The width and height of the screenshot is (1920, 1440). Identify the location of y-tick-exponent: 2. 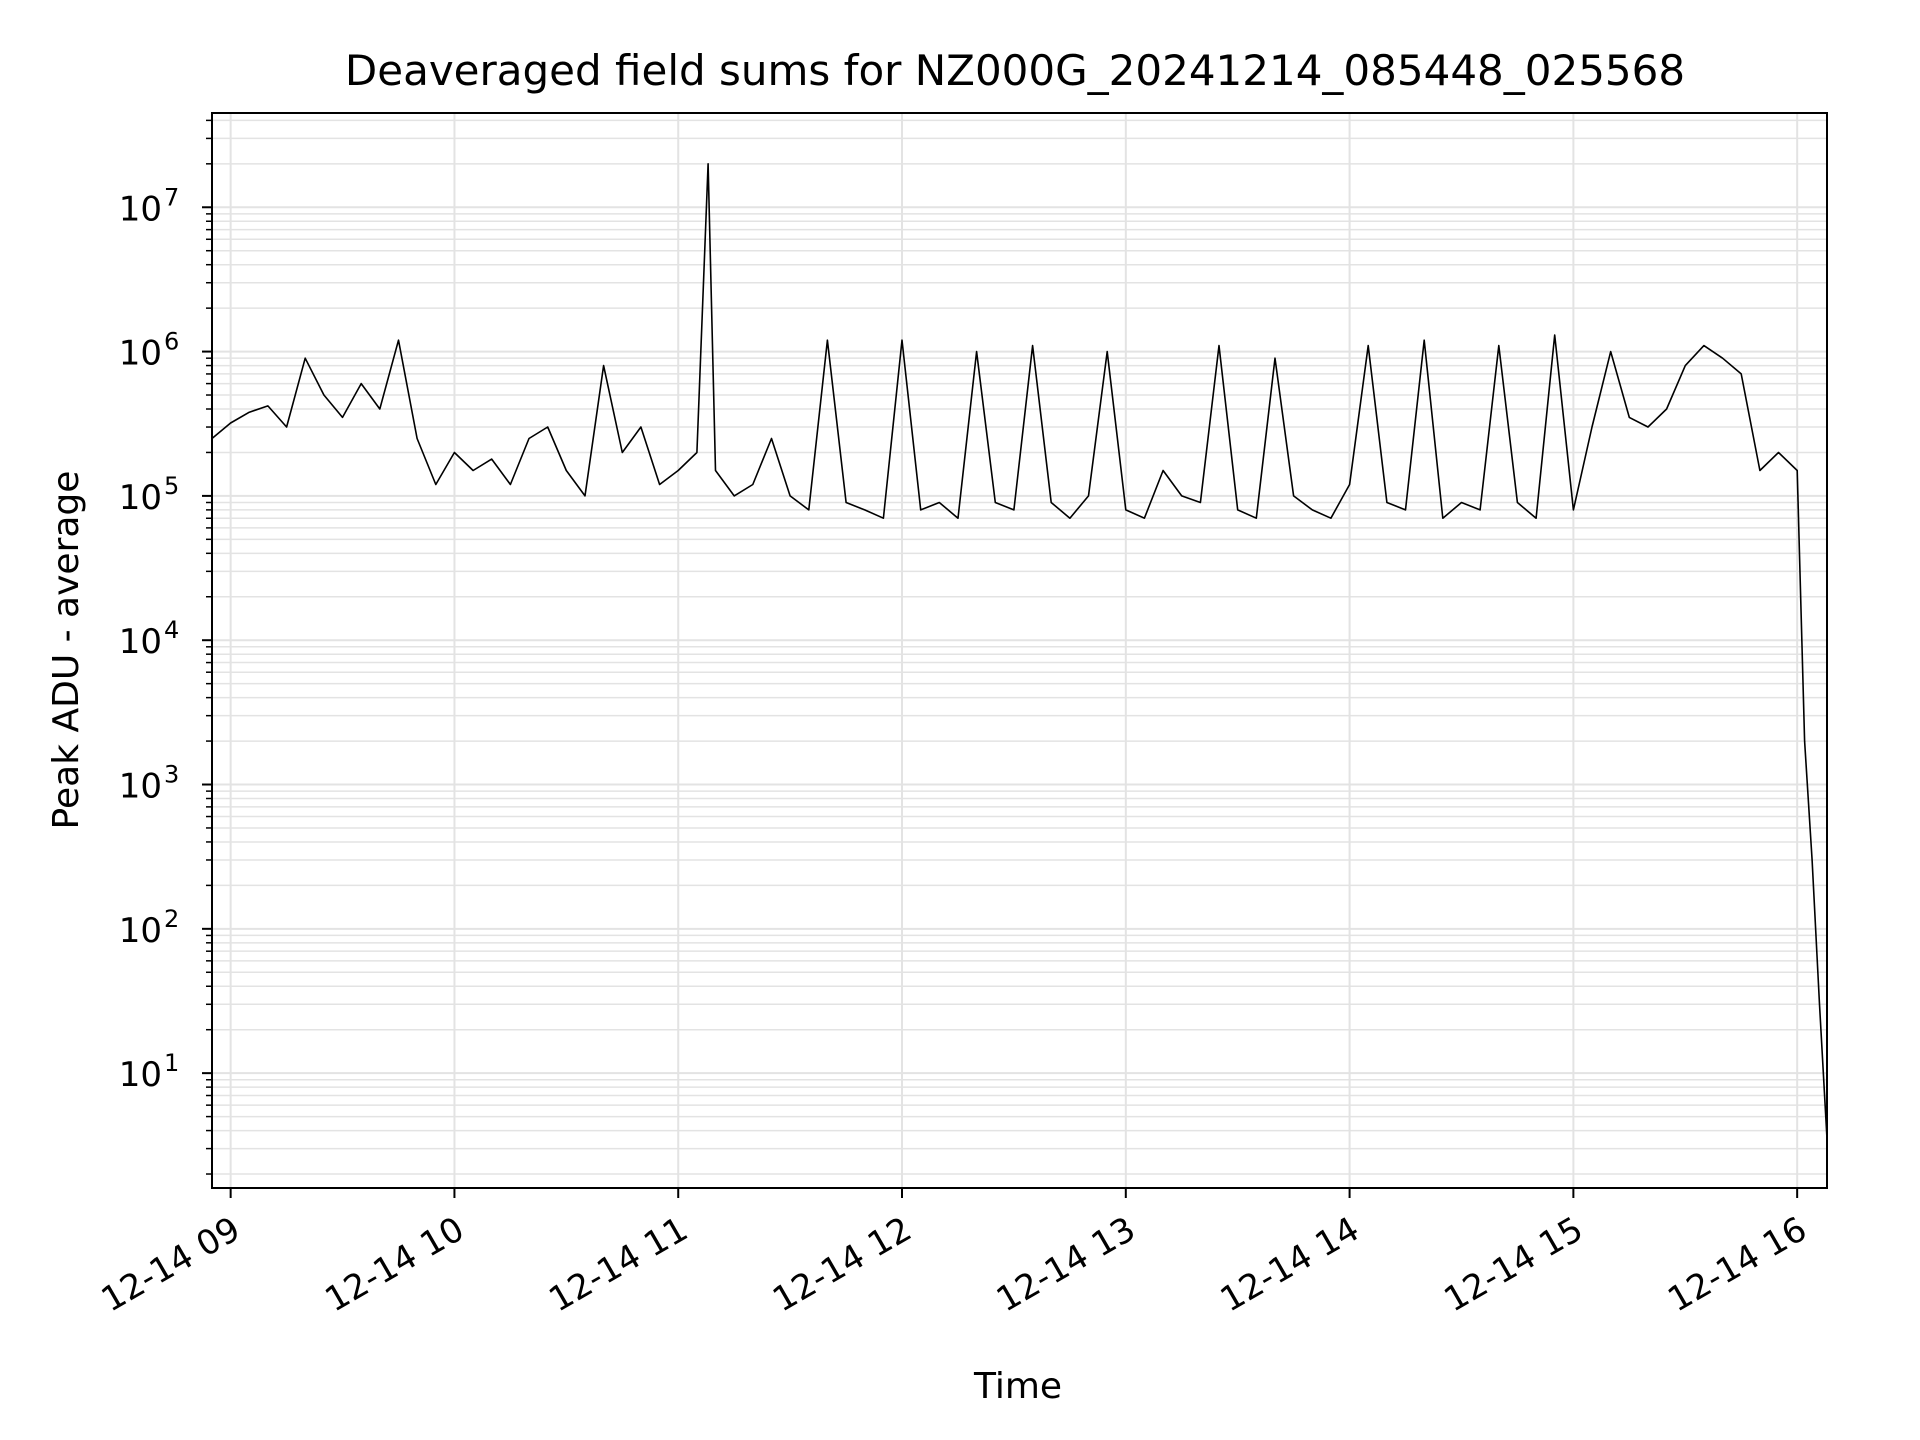
(171, 919).